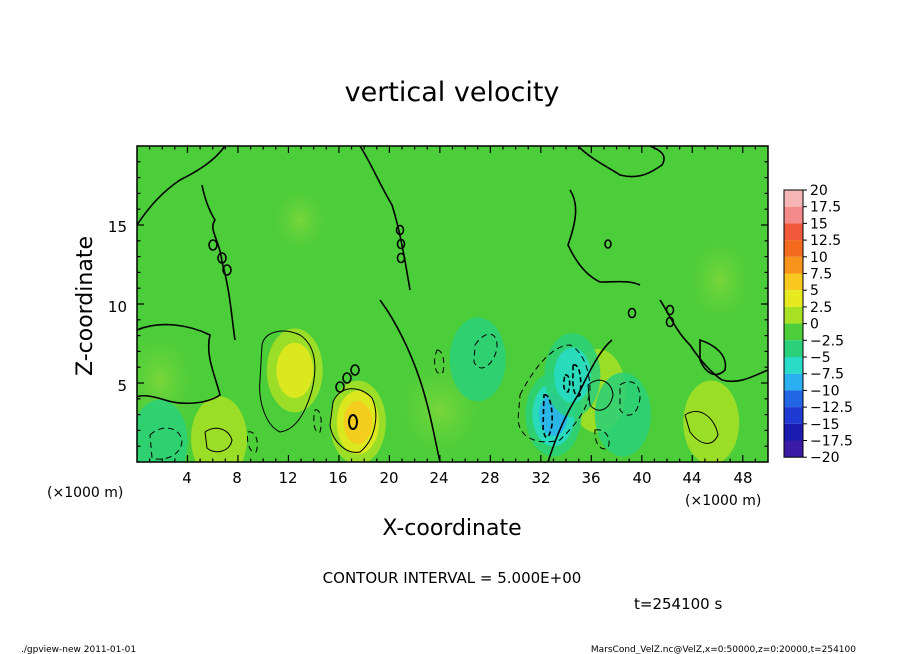 The height and width of the screenshot is (654, 904). Describe the element at coordinates (287, 478) in the screenshot. I see `x-tick-label: 12` at that location.